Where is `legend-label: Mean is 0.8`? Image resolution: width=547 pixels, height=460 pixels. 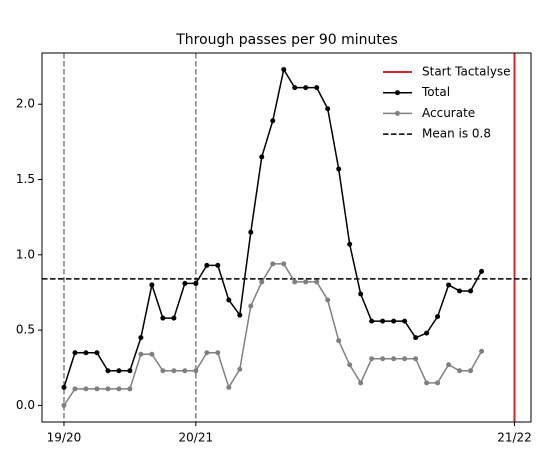
legend-label: Mean is 0.8 is located at coordinates (456, 134).